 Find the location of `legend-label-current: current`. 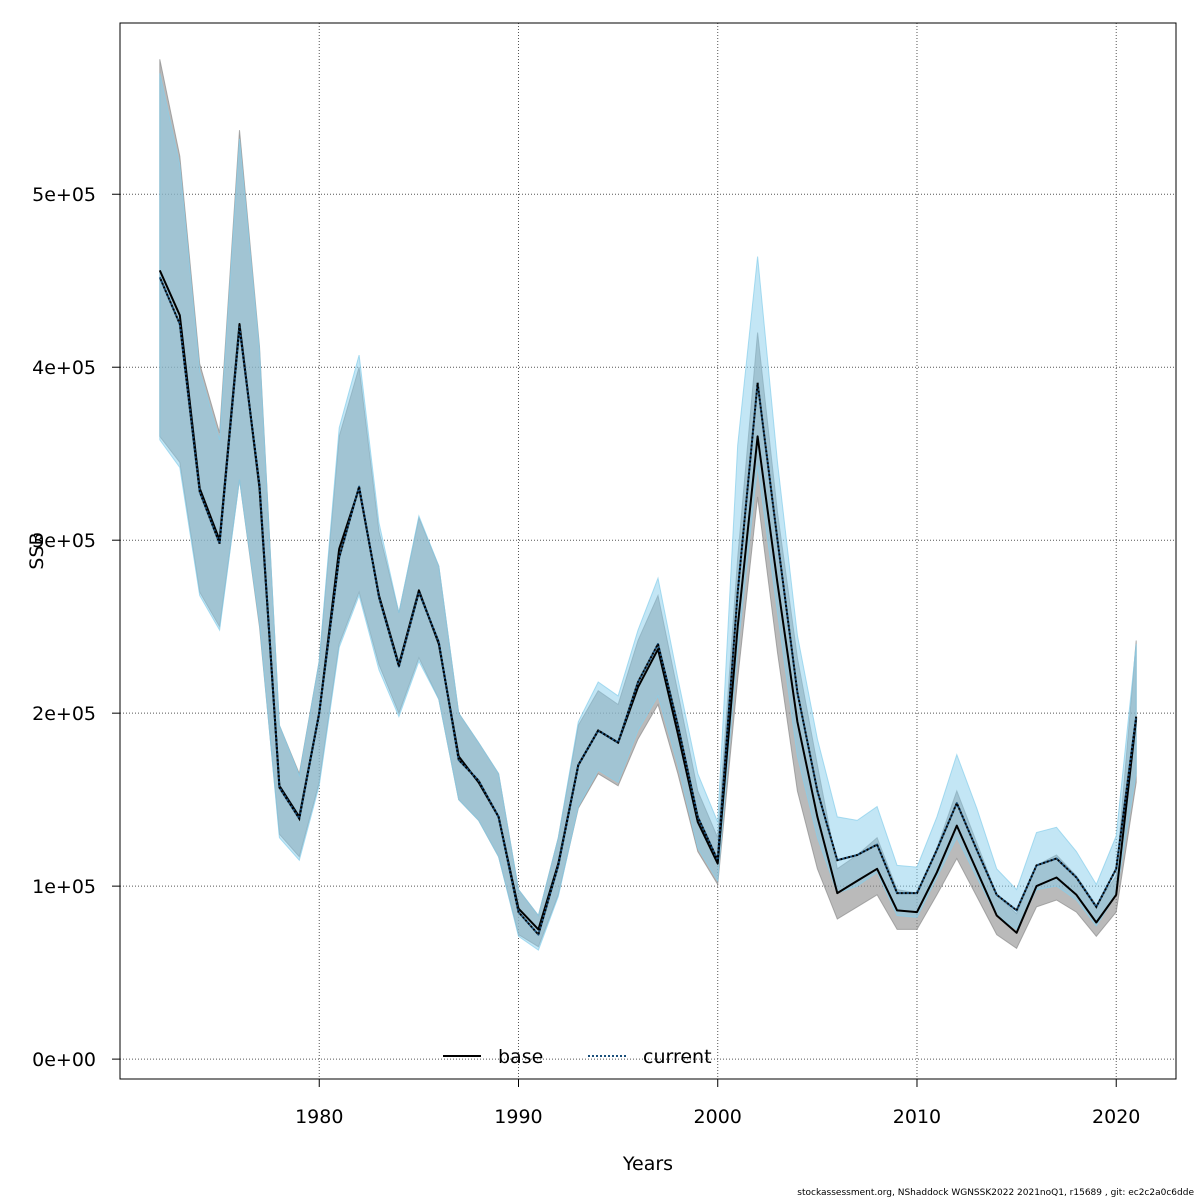

legend-label-current: current is located at coordinates (677, 1057).